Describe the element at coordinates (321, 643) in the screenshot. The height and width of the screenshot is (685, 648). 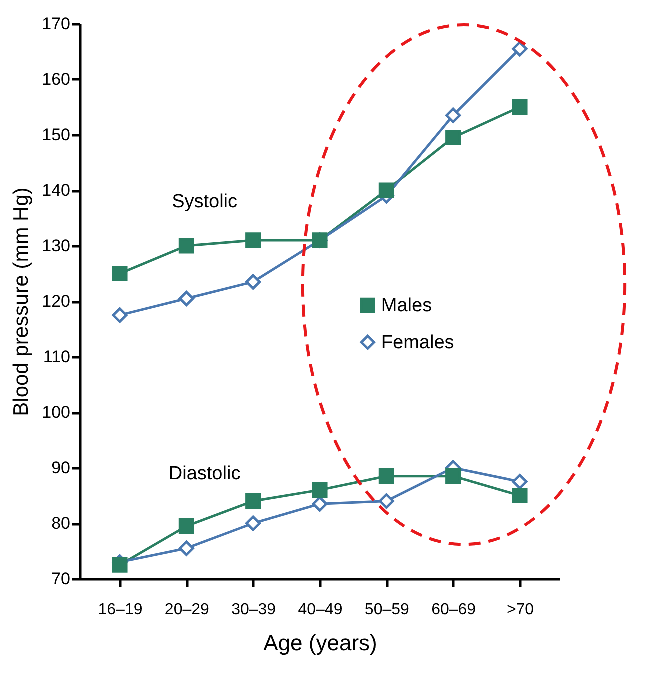
I see `x-axis-title: Age (years)` at that location.